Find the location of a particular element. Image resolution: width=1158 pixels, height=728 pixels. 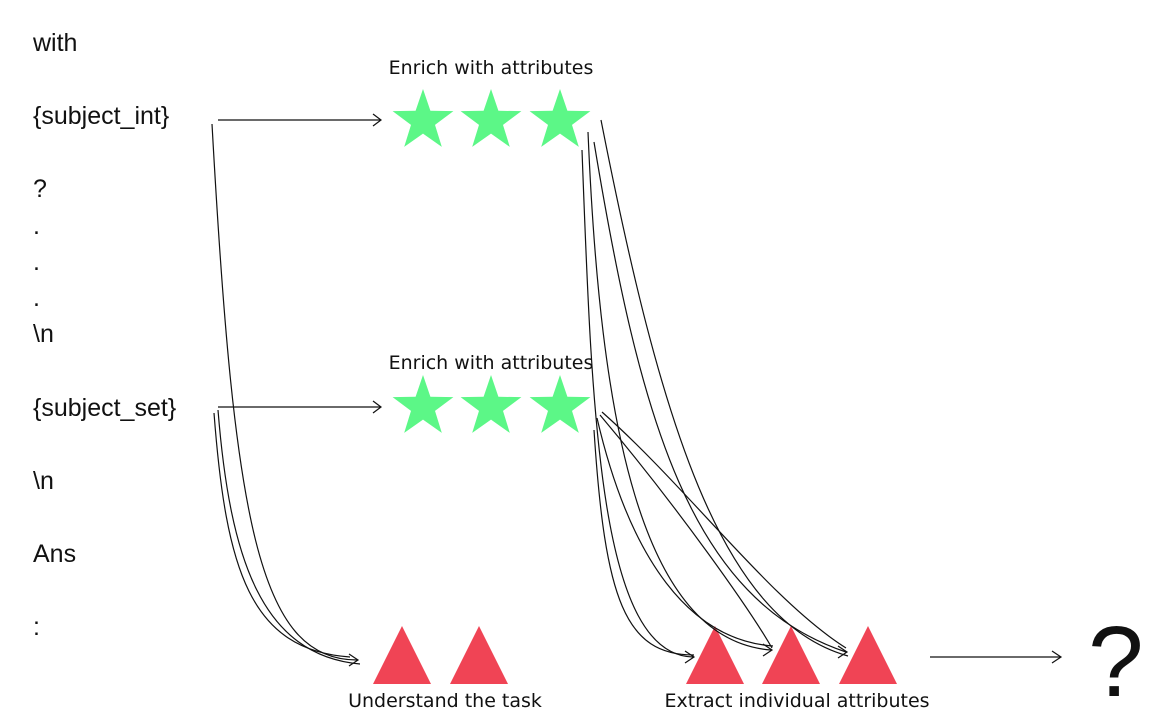

token-ans: Ans is located at coordinates (55, 554).